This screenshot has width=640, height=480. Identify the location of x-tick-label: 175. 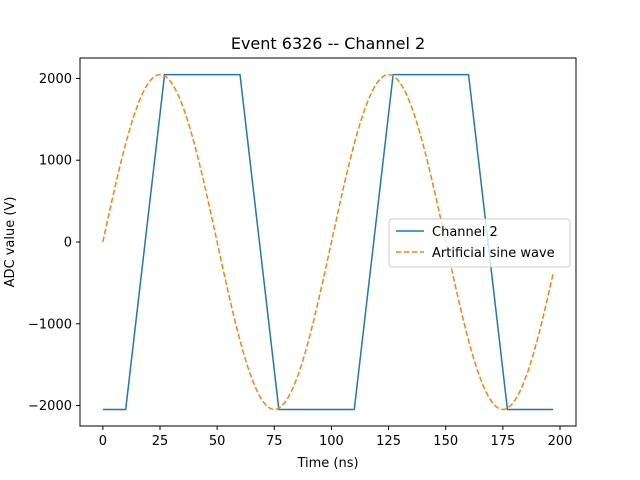
(502, 441).